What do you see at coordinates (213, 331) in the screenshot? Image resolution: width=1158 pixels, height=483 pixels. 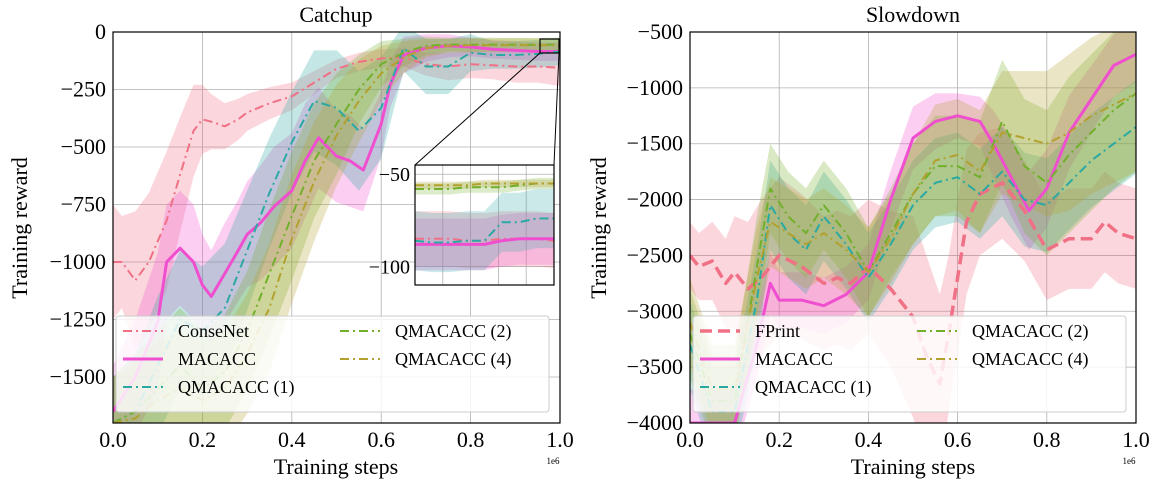 I see `legend-label: ConseNet` at bounding box center [213, 331].